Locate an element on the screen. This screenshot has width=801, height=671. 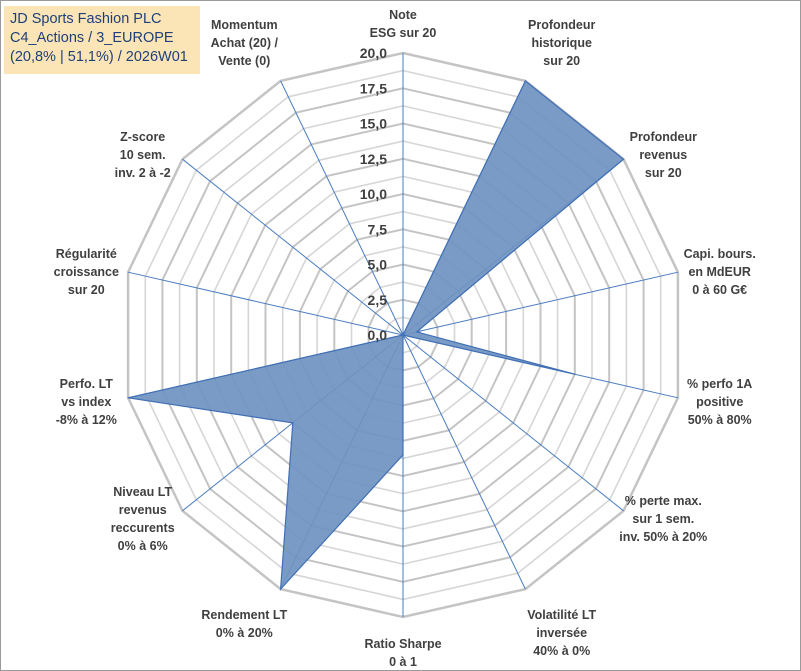
axis-category-label: Volatilité LT inversée 40% à 0% is located at coordinates (561, 633).